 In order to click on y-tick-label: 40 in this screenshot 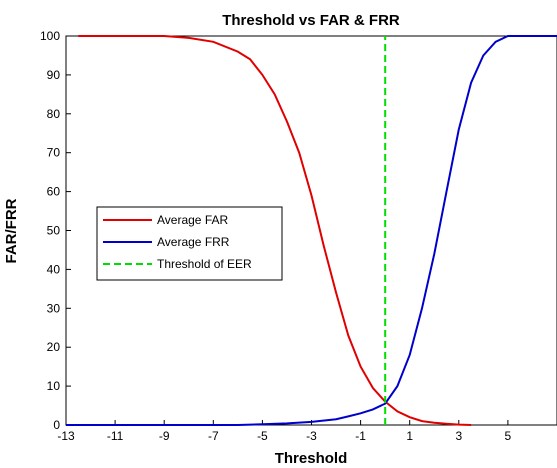, I will do `click(54, 269)`.